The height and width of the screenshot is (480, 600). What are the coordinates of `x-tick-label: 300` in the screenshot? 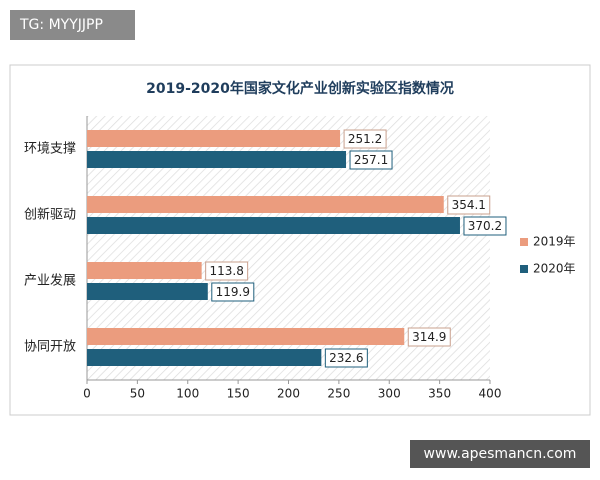 It's located at (389, 394).